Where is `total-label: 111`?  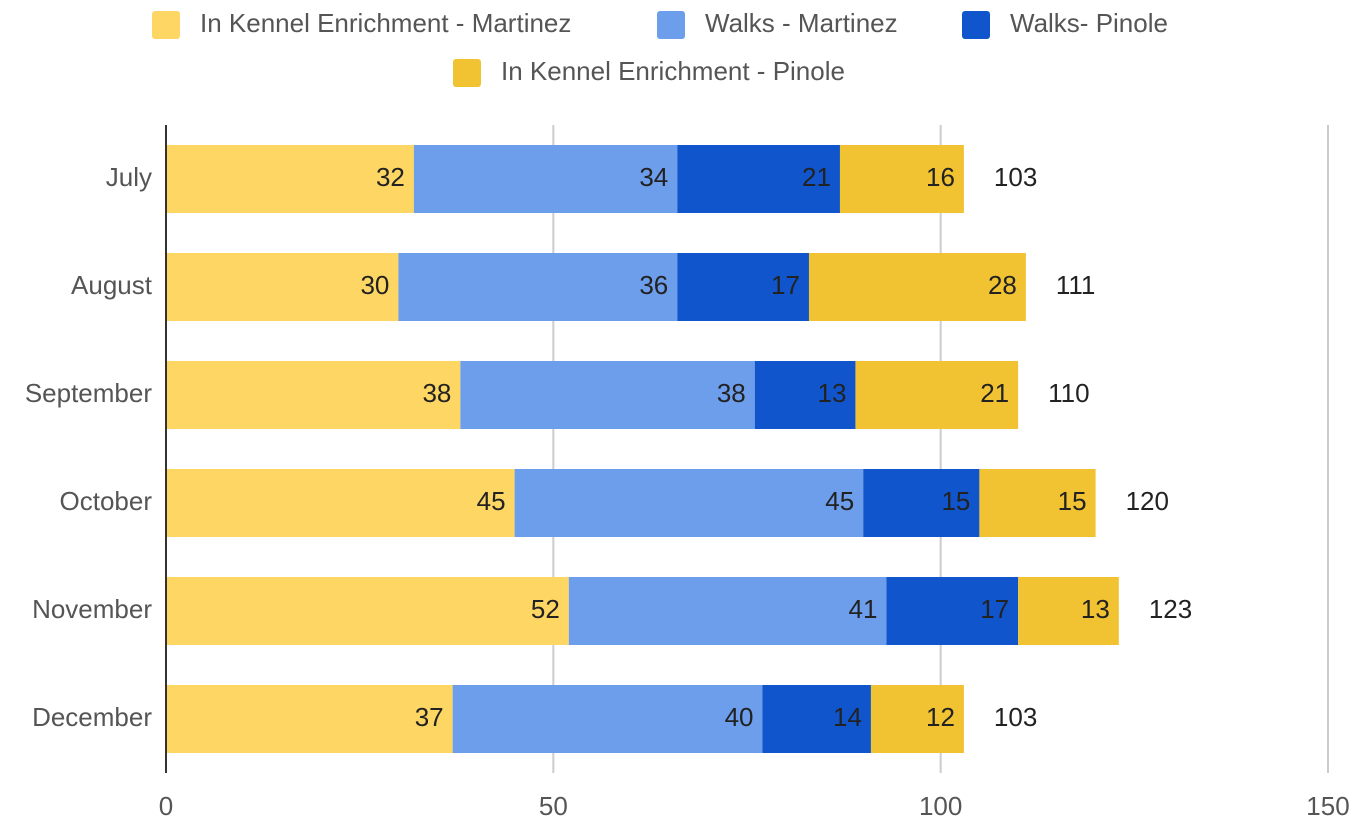
total-label: 111 is located at coordinates (1076, 285).